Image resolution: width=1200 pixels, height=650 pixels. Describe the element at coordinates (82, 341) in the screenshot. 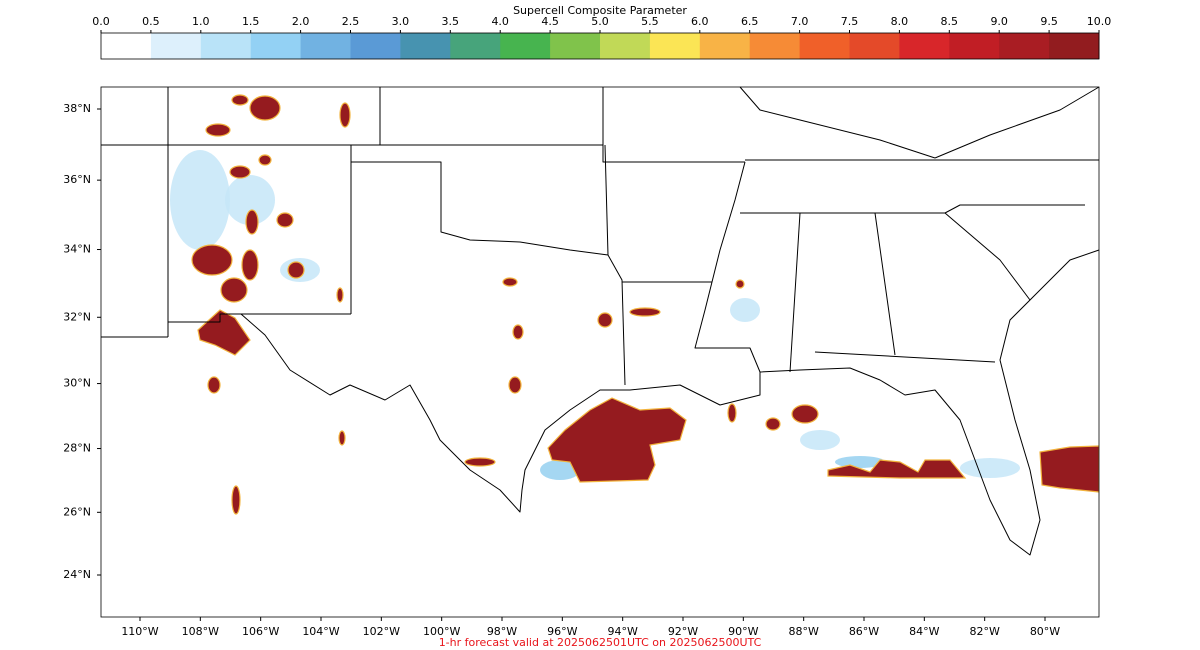

I see `lat-labels: 38°N 36°N 34°N 32°N 30°N 28°N 26°N 24°N` at that location.